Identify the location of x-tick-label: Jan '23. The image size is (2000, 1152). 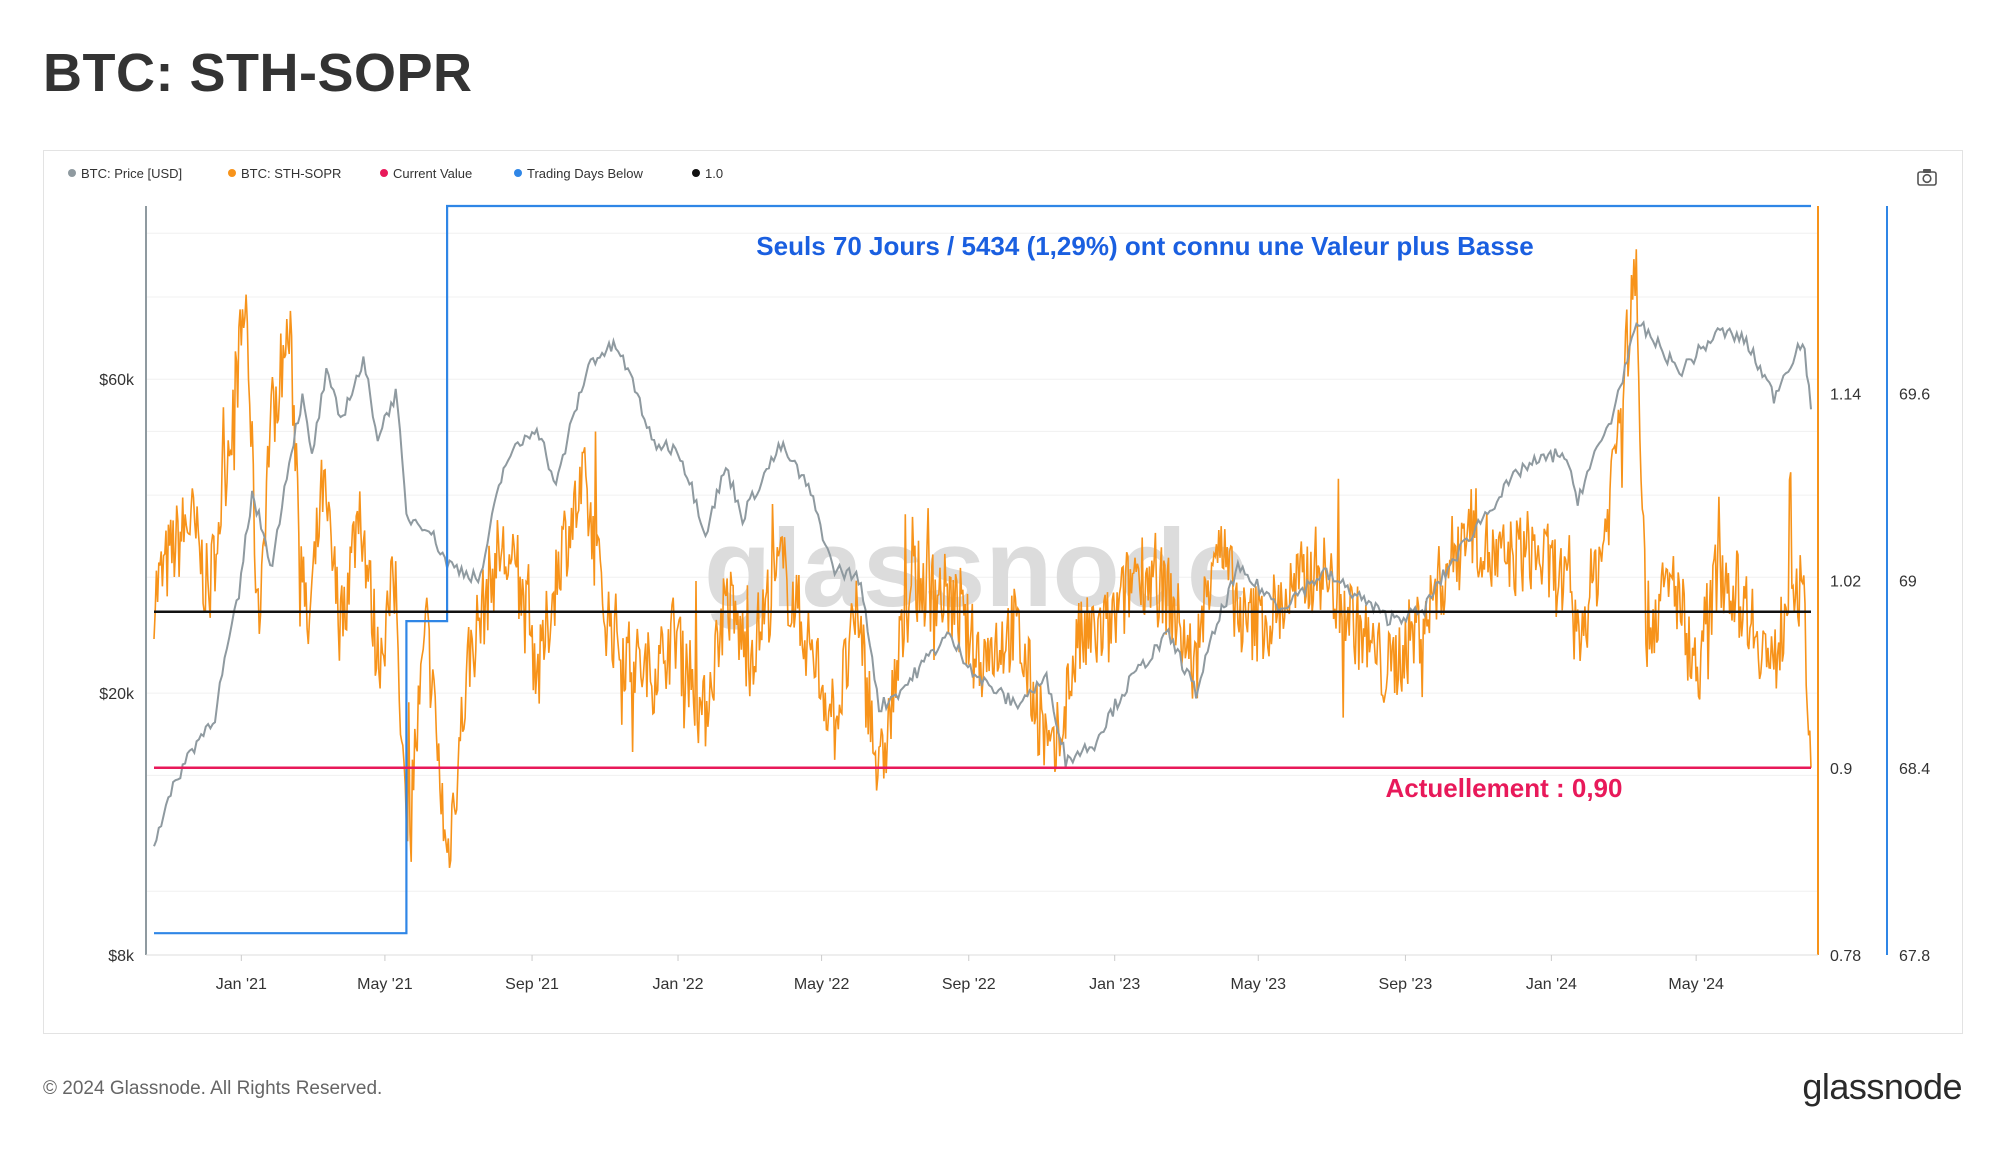
(1114, 984).